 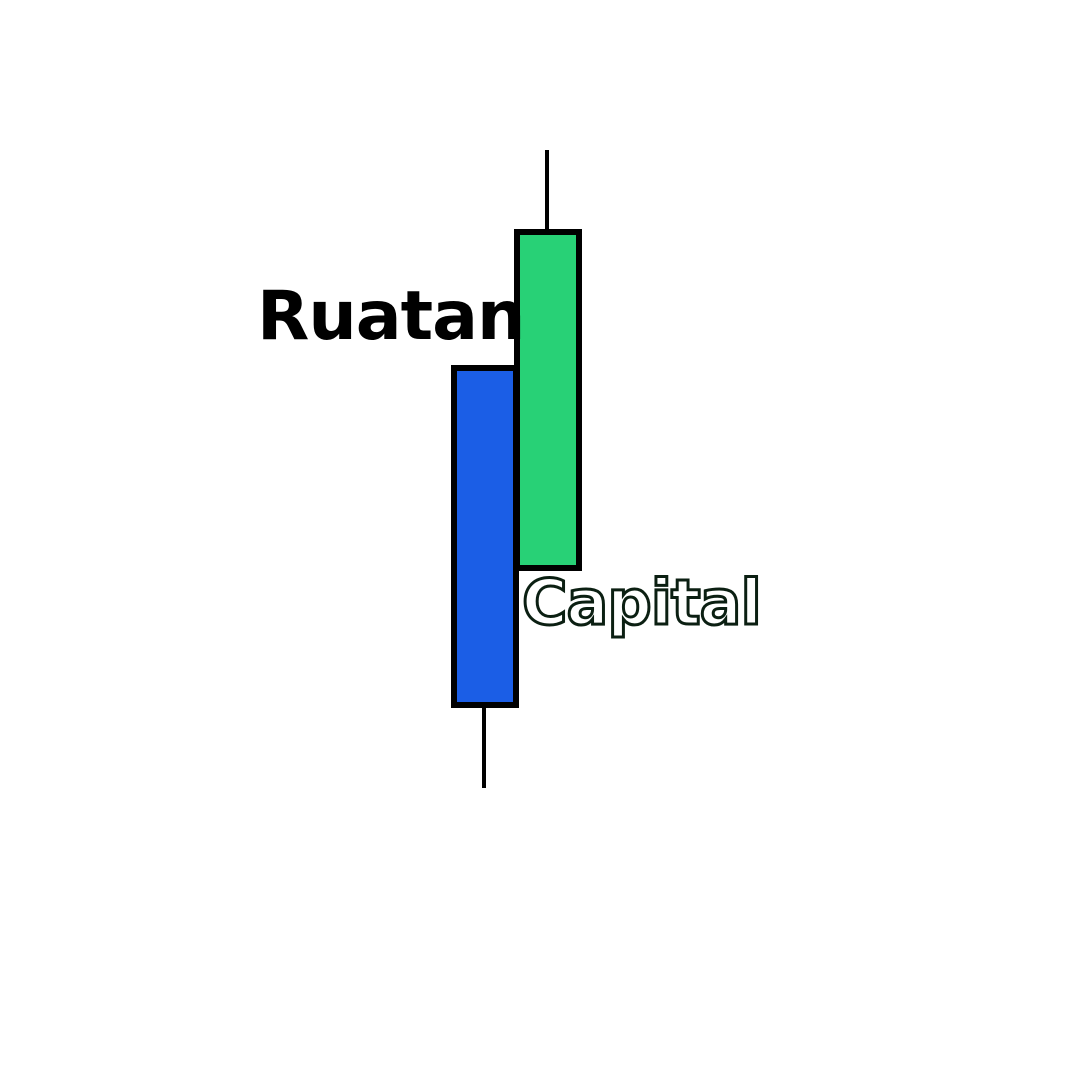 I want to click on brand-word-ruatan: Ruatan, so click(x=391, y=316).